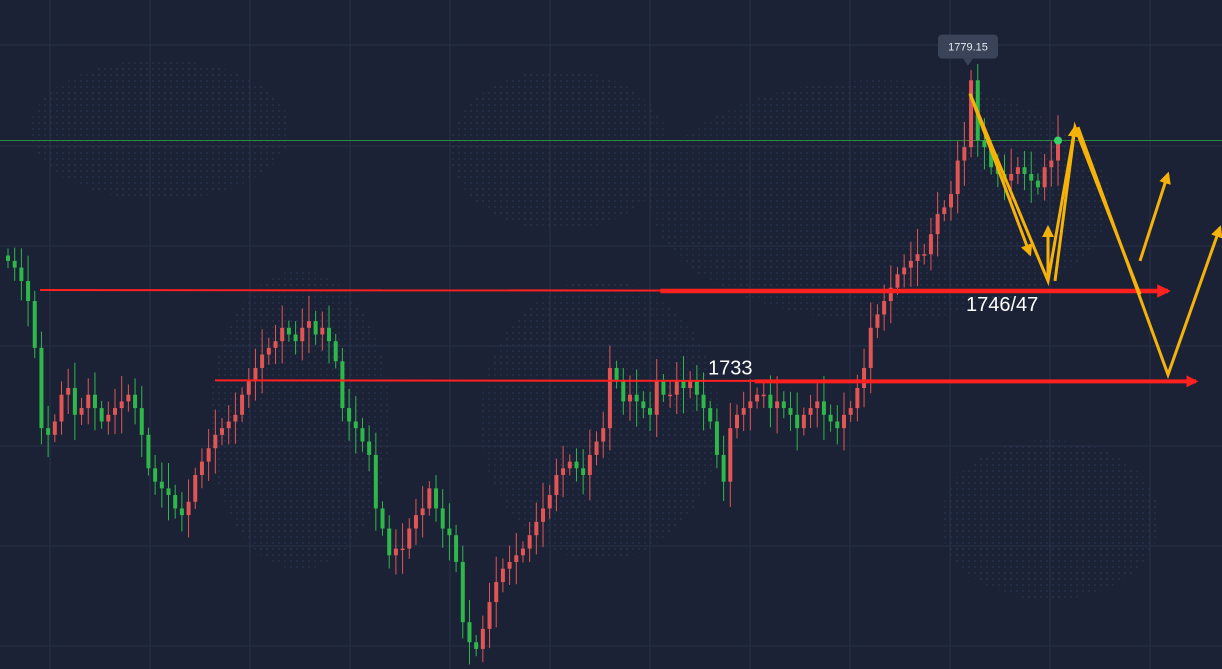 The height and width of the screenshot is (669, 1222). Describe the element at coordinates (619, 336) in the screenshot. I see `support-levels: 1746/47 1733` at that location.